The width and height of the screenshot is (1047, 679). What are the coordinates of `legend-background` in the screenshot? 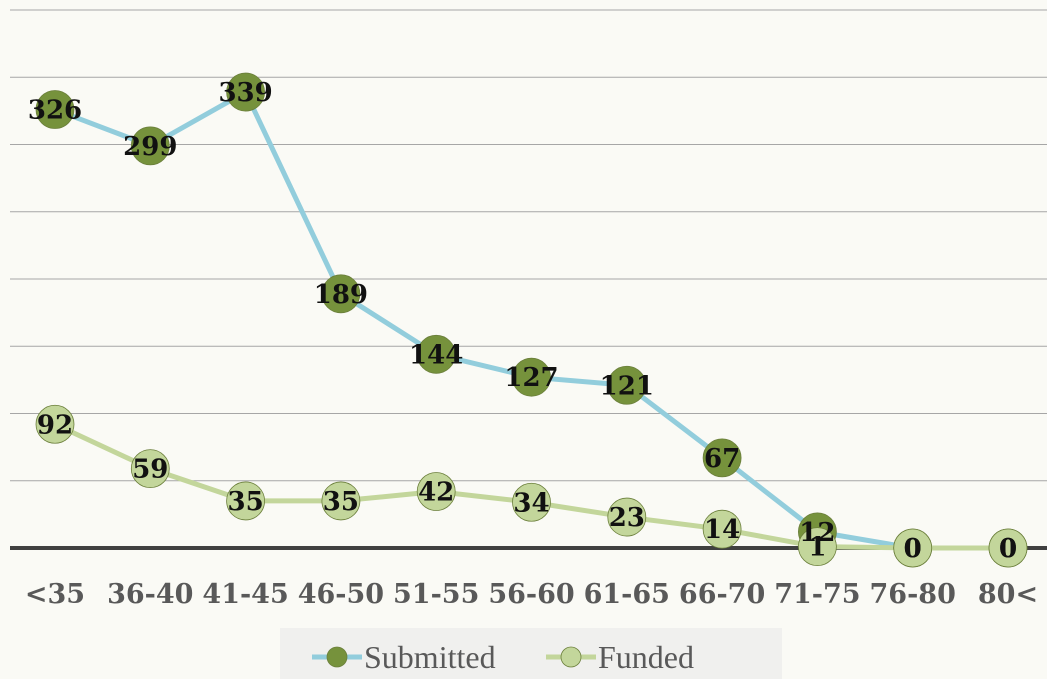 It's located at (531, 653).